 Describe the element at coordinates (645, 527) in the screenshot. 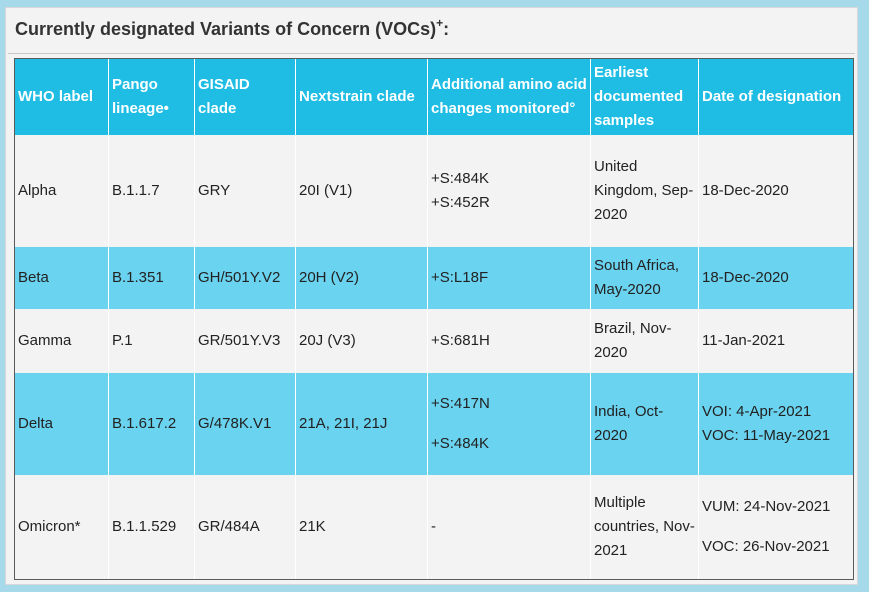

I see `cell-earliest-samples: Multiple countries, Nov-2021` at that location.